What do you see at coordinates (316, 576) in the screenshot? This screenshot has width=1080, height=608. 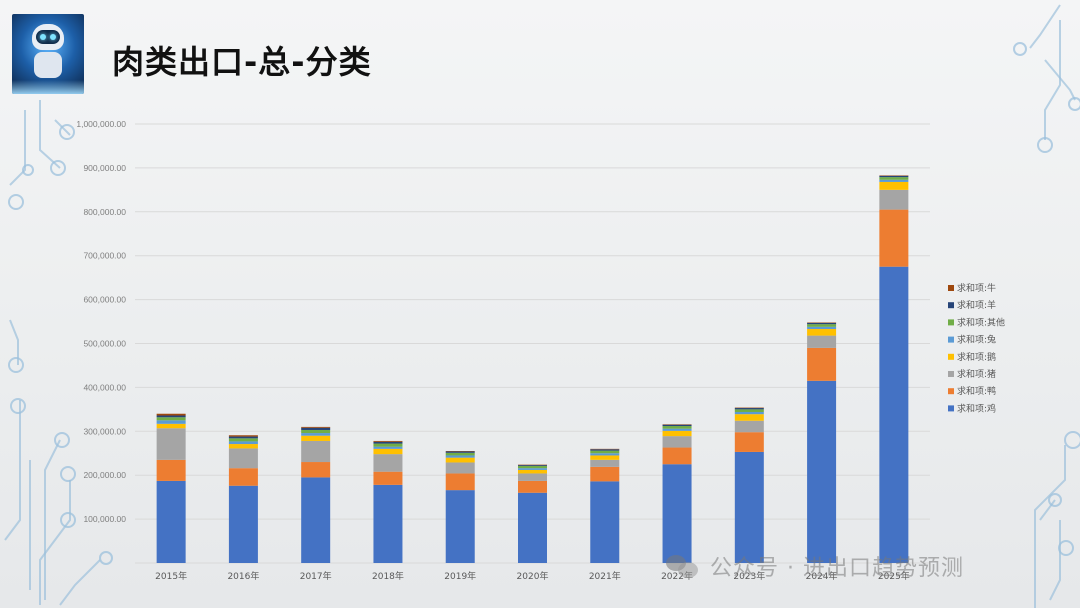 I see `x-tick-label: 2017年` at bounding box center [316, 576].